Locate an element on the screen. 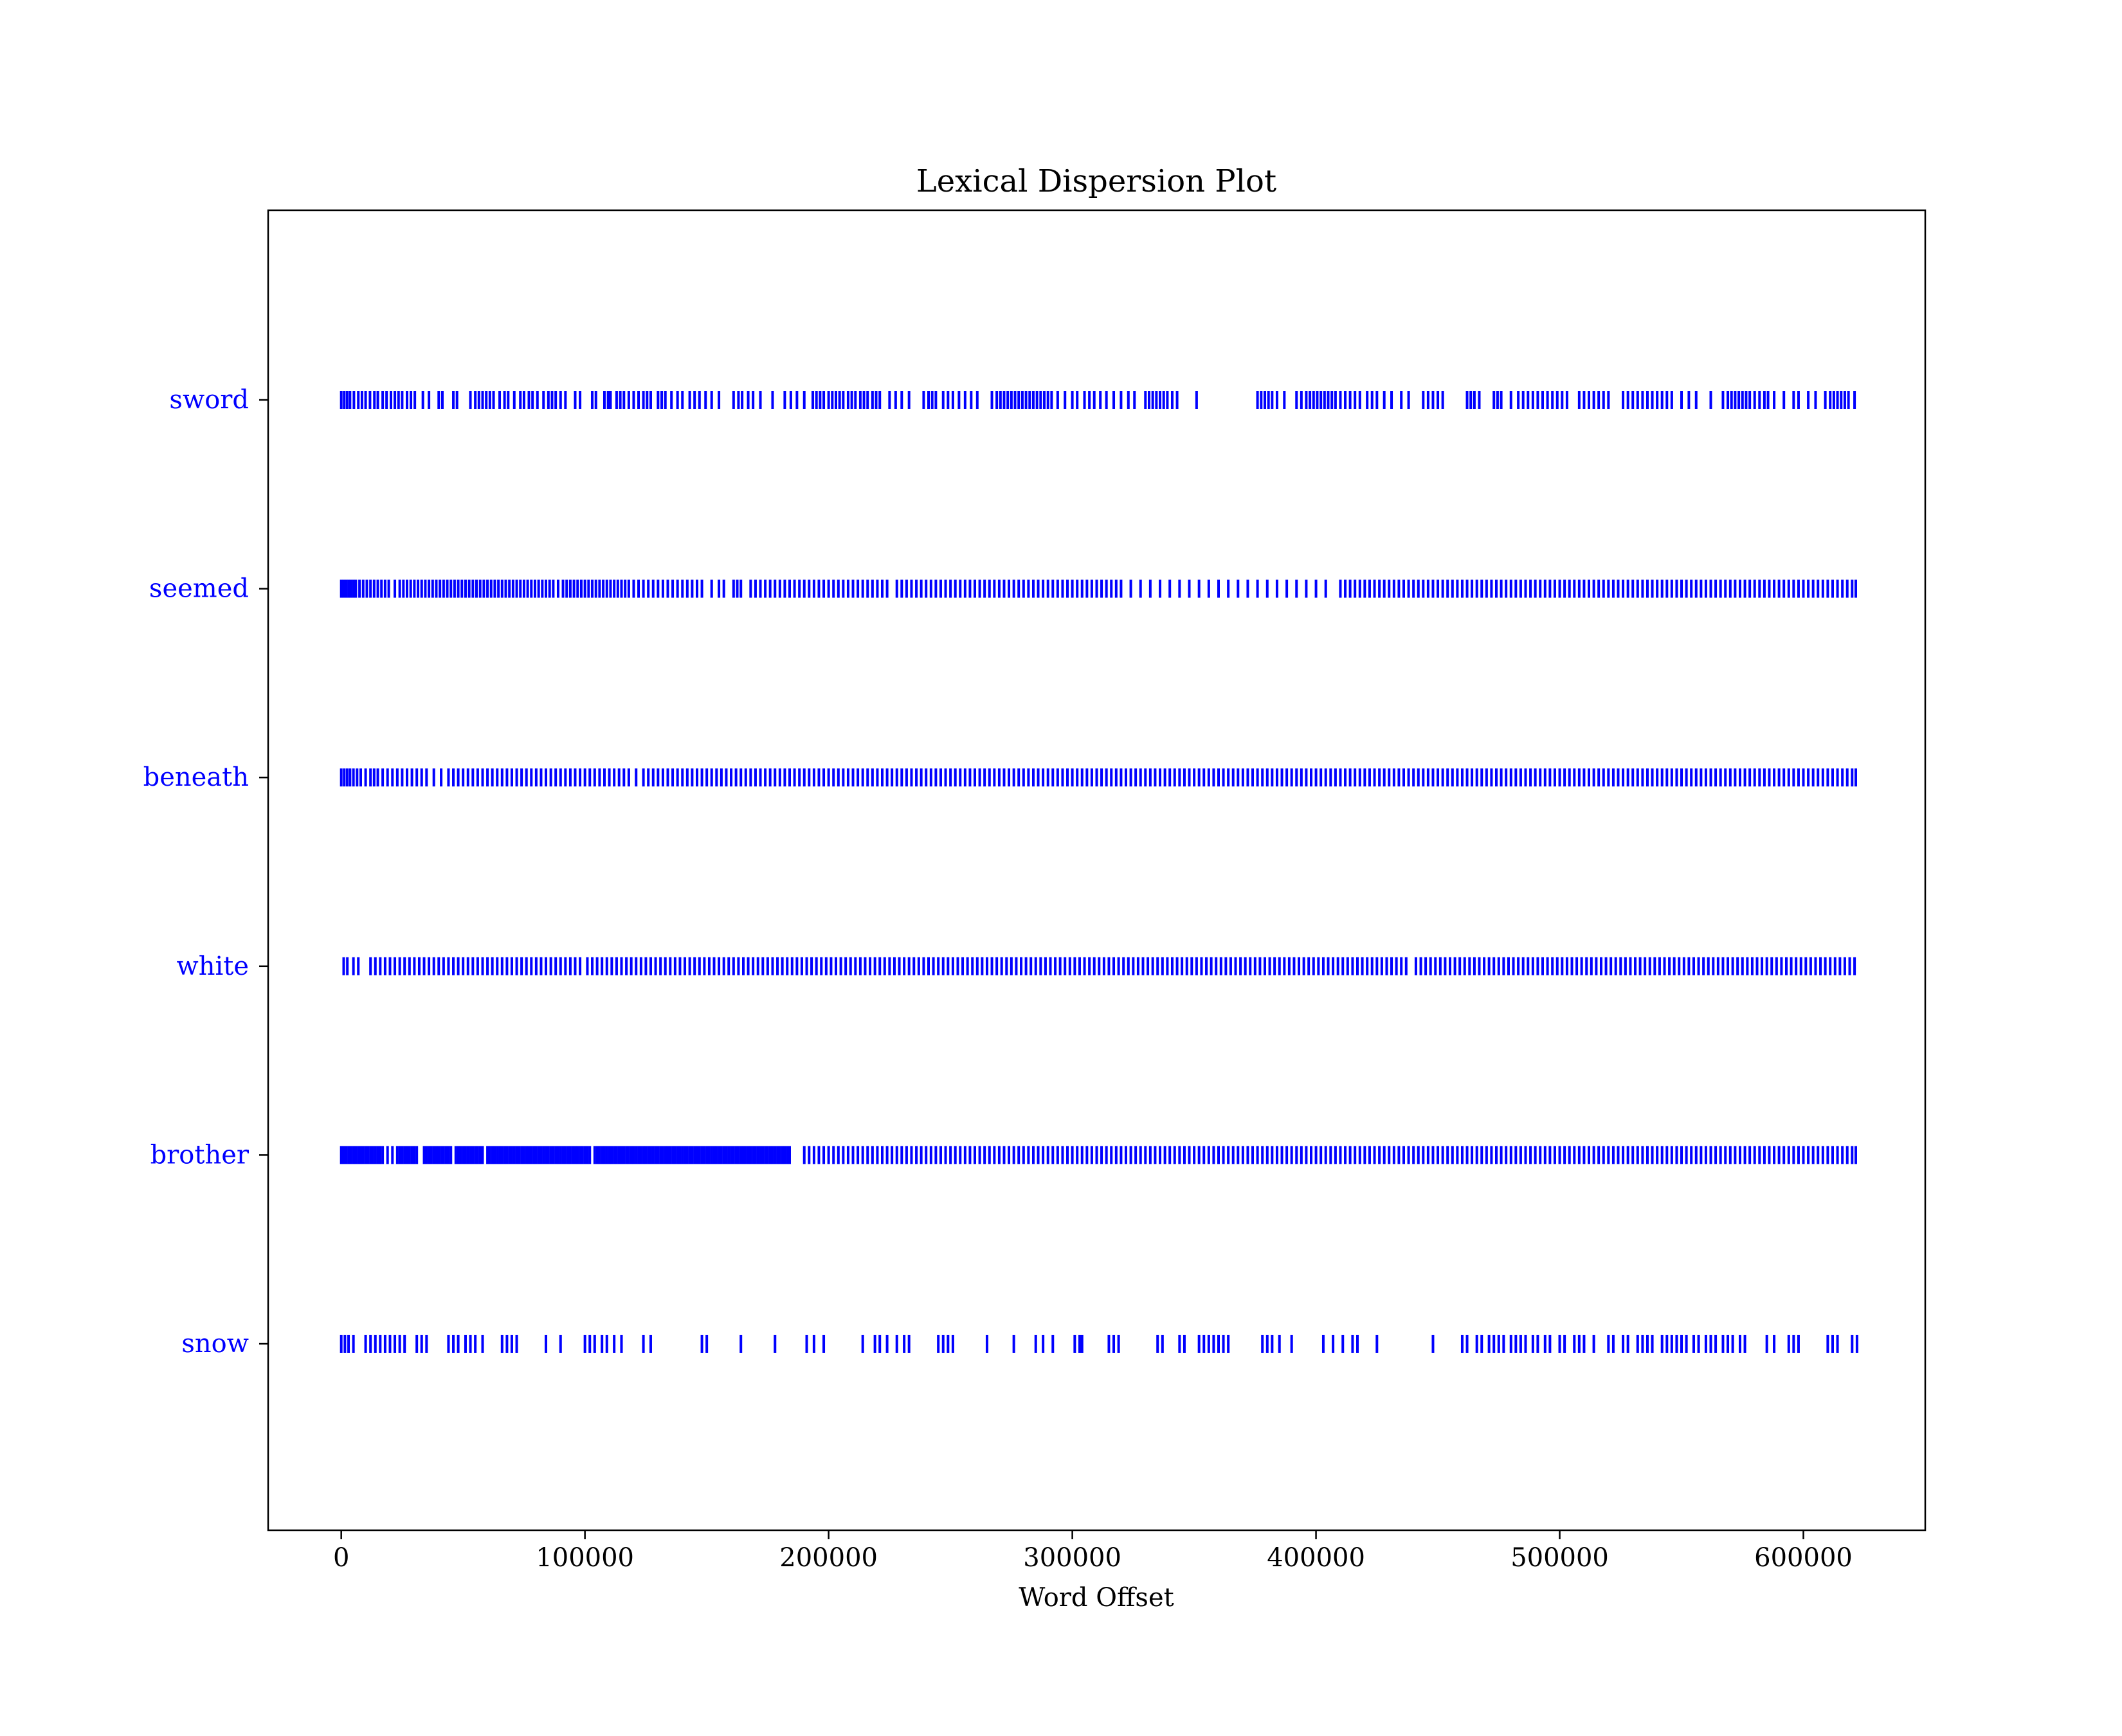 The width and height of the screenshot is (2122, 1736). series-row-snow is located at coordinates (1099, 1344).